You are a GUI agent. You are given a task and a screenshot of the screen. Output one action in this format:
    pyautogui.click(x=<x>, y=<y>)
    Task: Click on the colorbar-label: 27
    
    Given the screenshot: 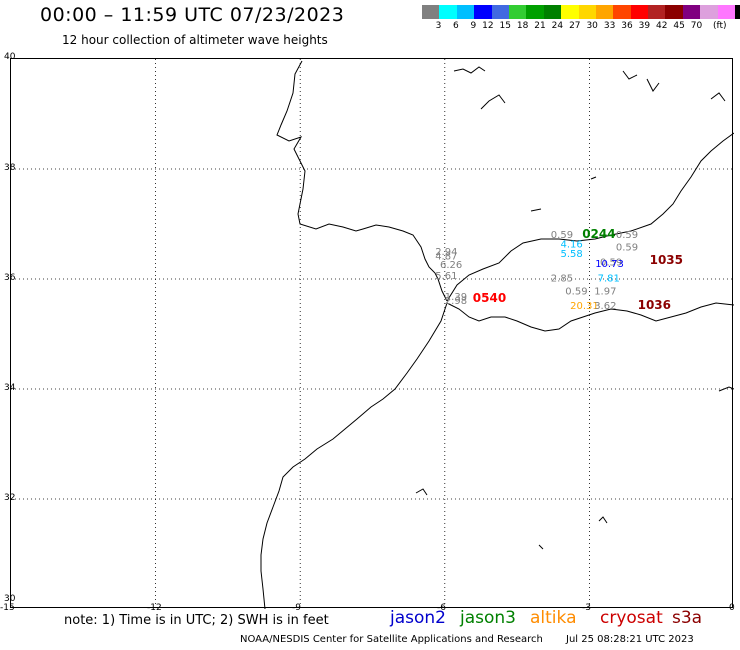 What is the action you would take?
    pyautogui.click(x=575, y=26)
    